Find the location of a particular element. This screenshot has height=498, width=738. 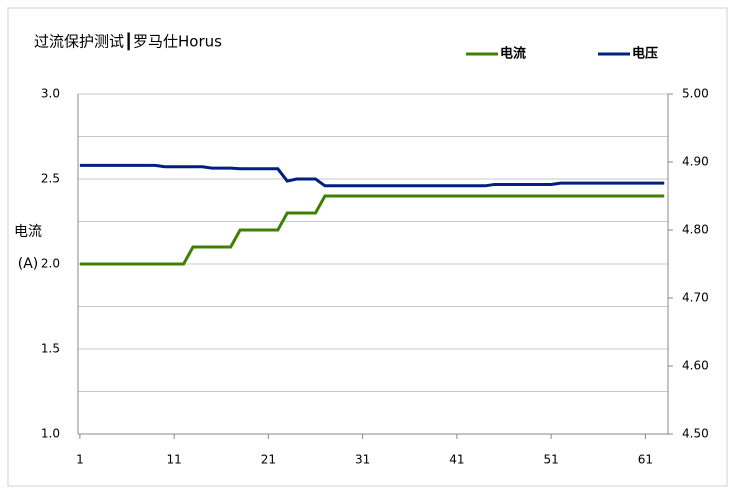

y-tick-label: 1.0 is located at coordinates (50, 434).